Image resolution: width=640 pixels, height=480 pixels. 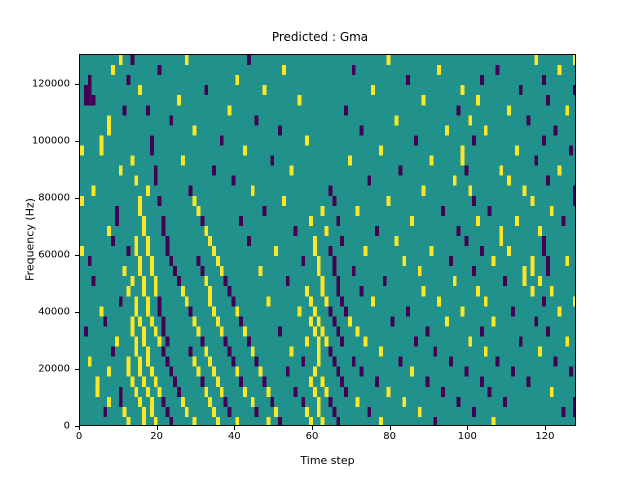 I want to click on x-tick-label: 0, so click(x=79, y=436).